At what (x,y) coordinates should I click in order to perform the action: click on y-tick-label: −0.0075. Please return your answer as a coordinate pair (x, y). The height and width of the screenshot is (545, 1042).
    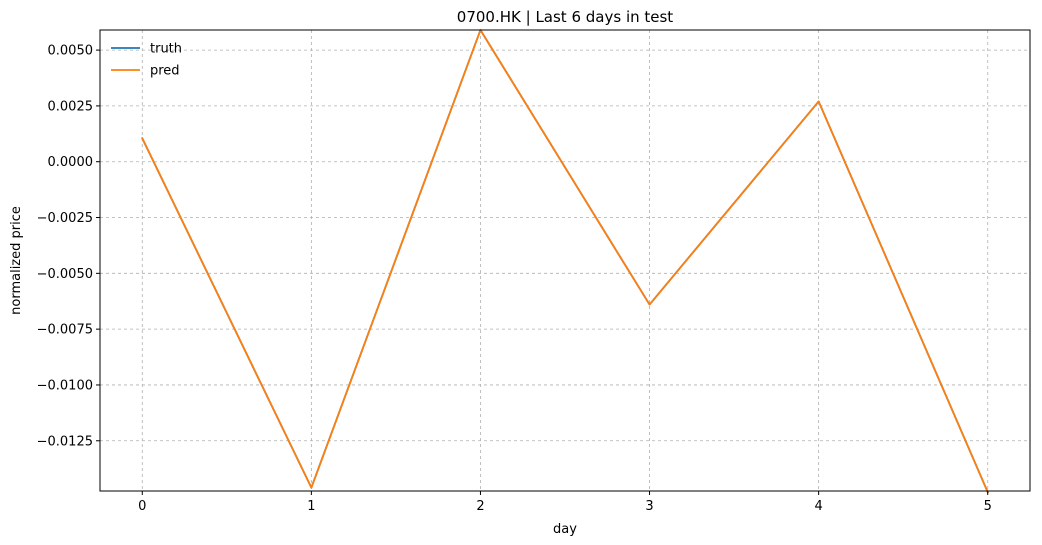
    Looking at the image, I should click on (65, 330).